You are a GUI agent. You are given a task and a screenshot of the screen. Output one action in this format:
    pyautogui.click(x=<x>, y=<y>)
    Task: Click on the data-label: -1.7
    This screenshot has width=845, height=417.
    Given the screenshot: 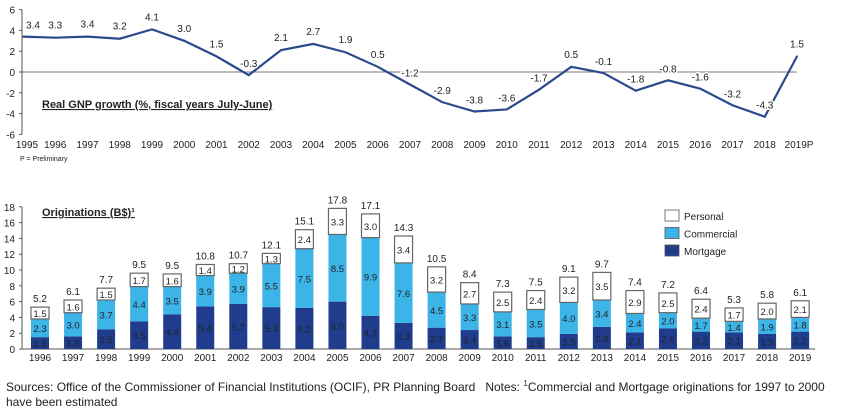 What is the action you would take?
    pyautogui.click(x=539, y=79)
    